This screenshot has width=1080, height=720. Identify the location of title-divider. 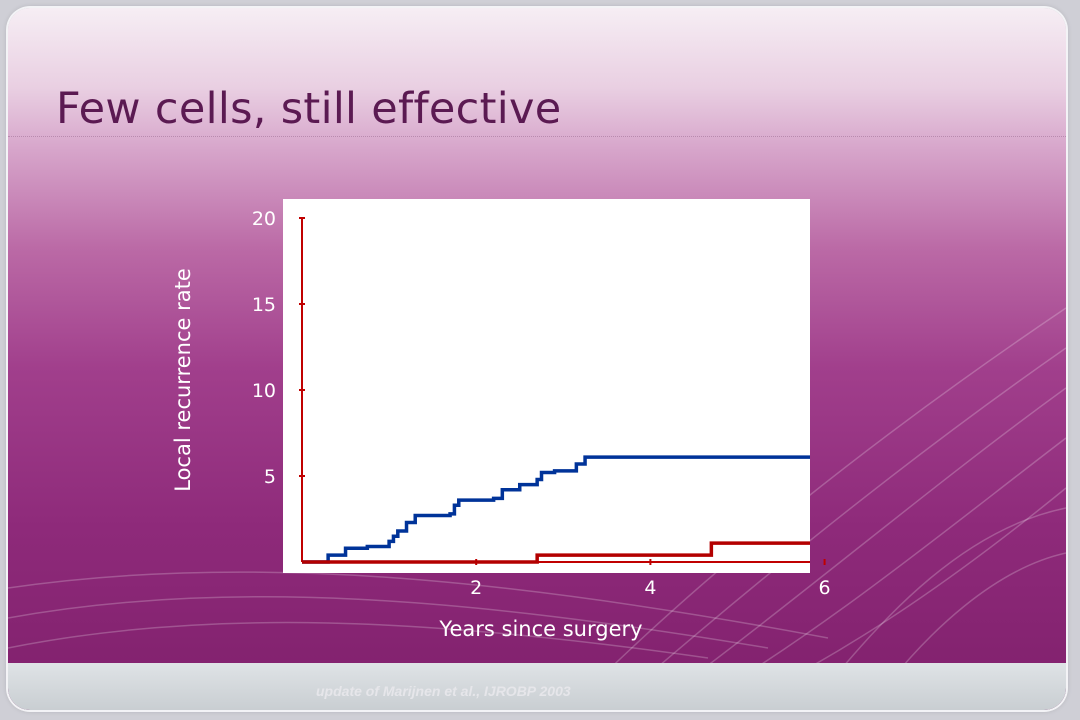
(537, 136).